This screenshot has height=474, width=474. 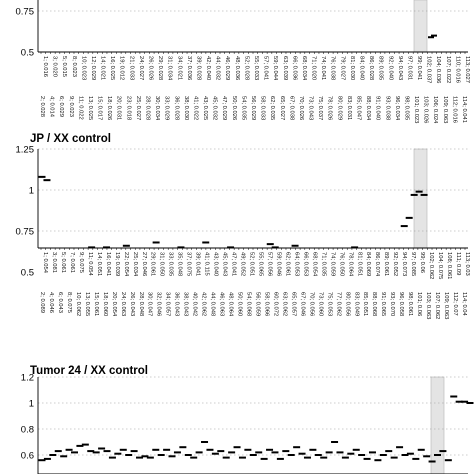 What do you see at coordinates (81, 262) in the screenshot?
I see `x-tick-label: 9; 0.075` at bounding box center [81, 262].